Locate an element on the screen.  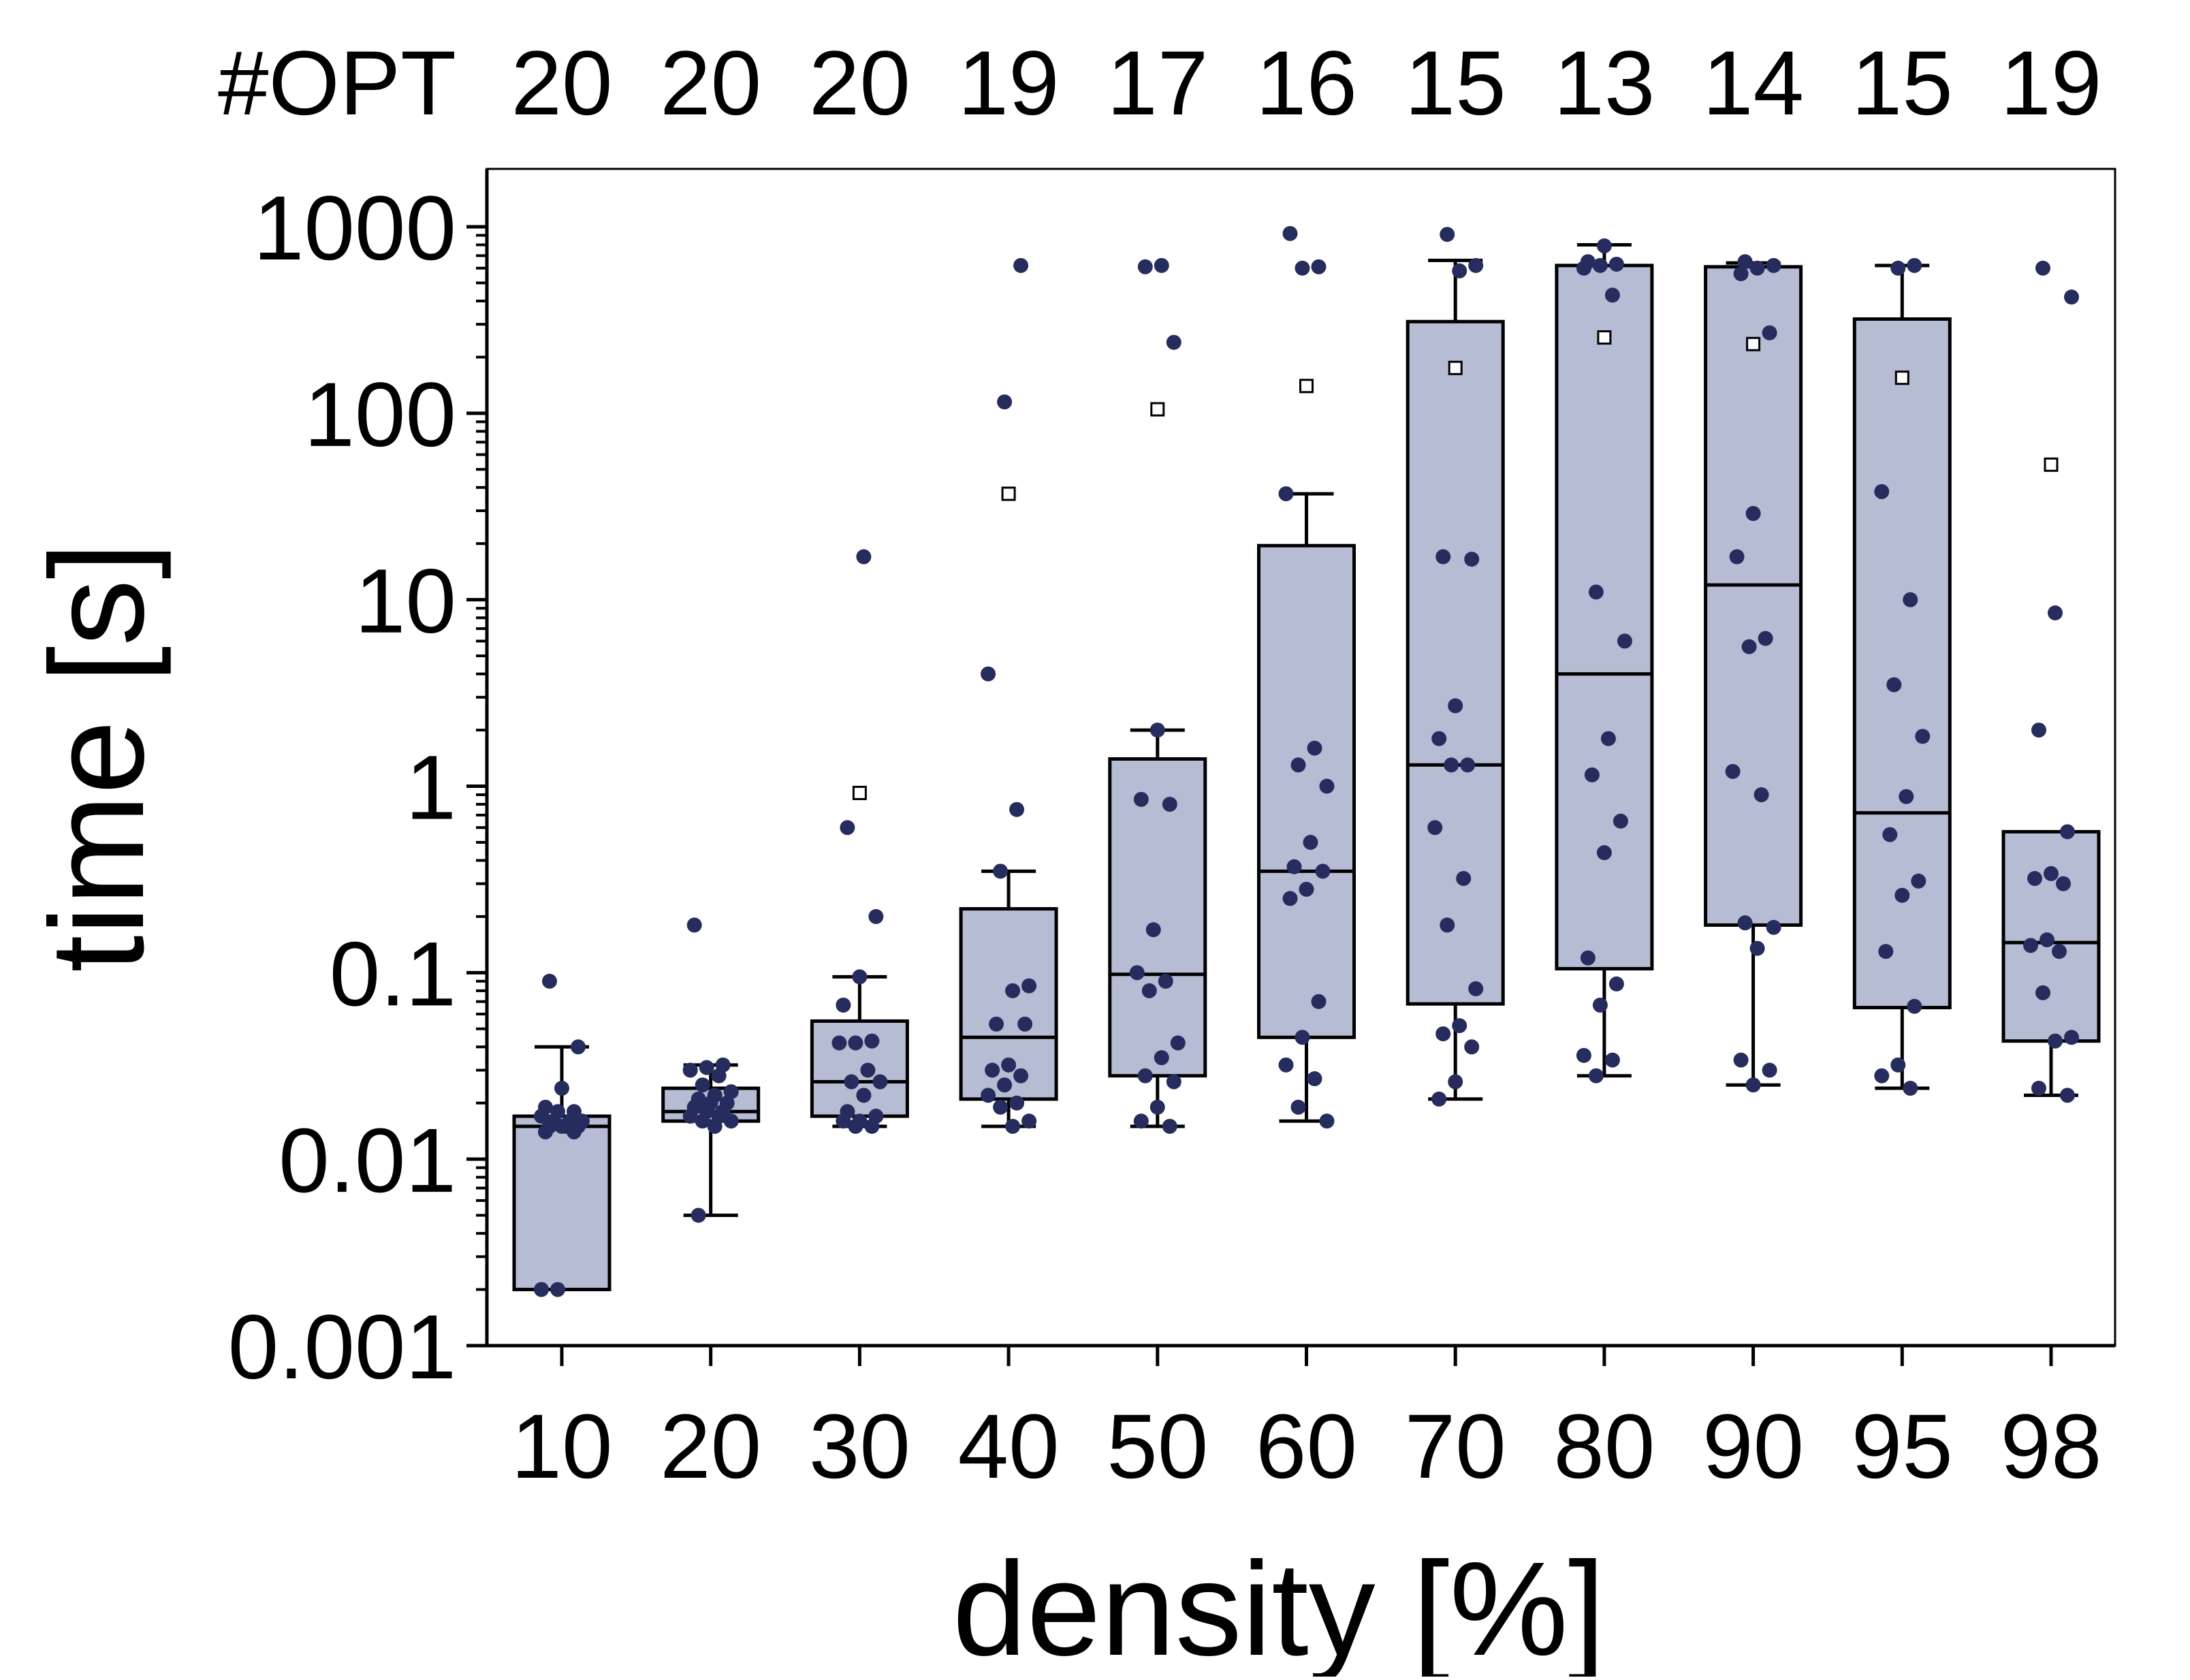
x-tick-label: 80 is located at coordinates (1604, 1446).